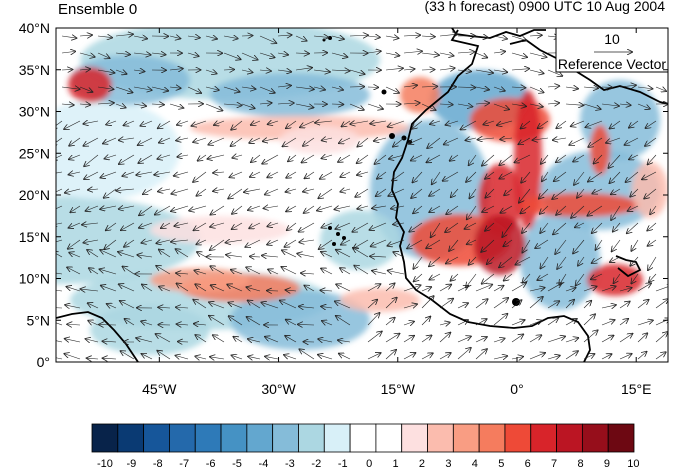  I want to click on colorbar-label: -1, so click(343, 464).